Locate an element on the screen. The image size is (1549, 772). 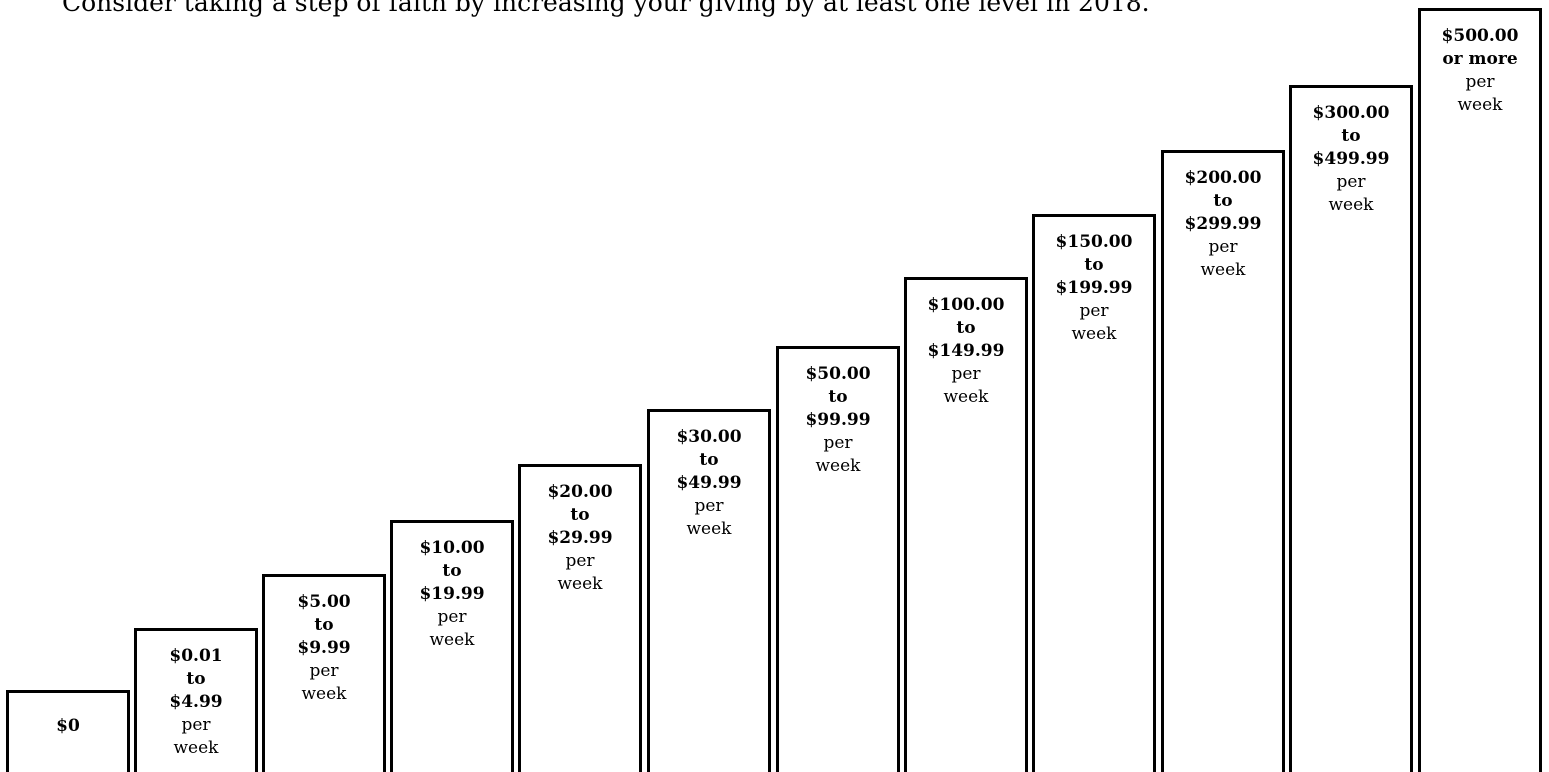
step-amount-line: $20.00 is located at coordinates (580, 492).